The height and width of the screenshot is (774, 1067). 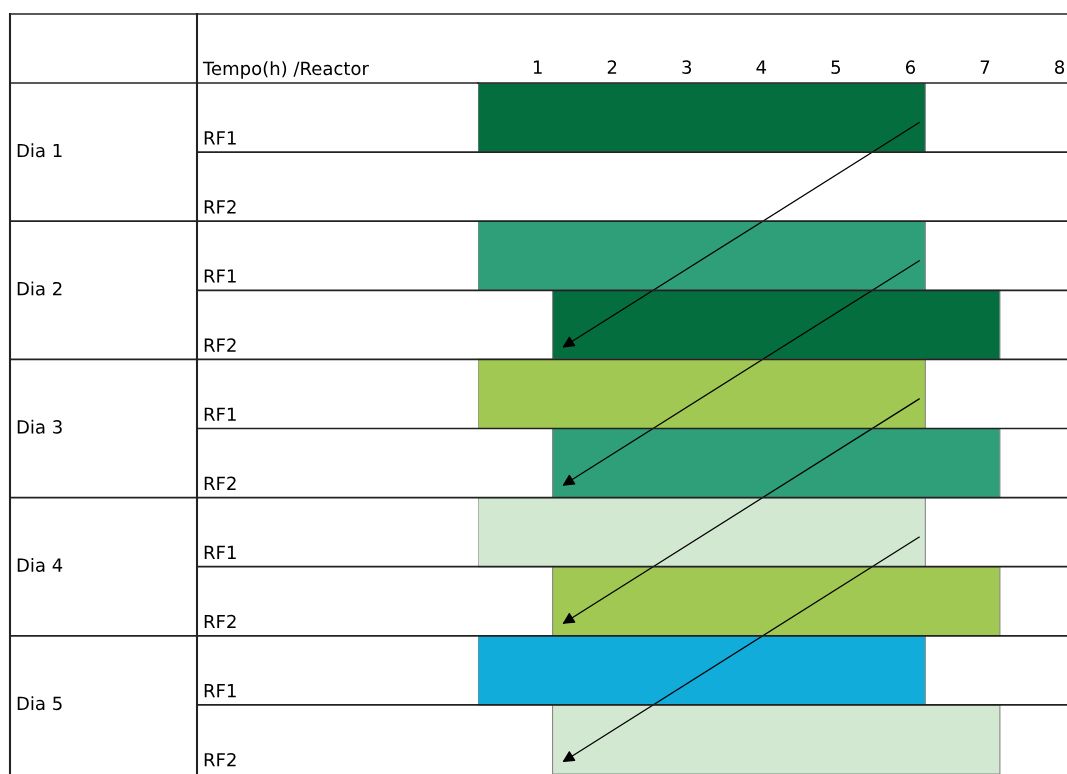 What do you see at coordinates (39, 150) in the screenshot?
I see `text: Dia 1` at bounding box center [39, 150].